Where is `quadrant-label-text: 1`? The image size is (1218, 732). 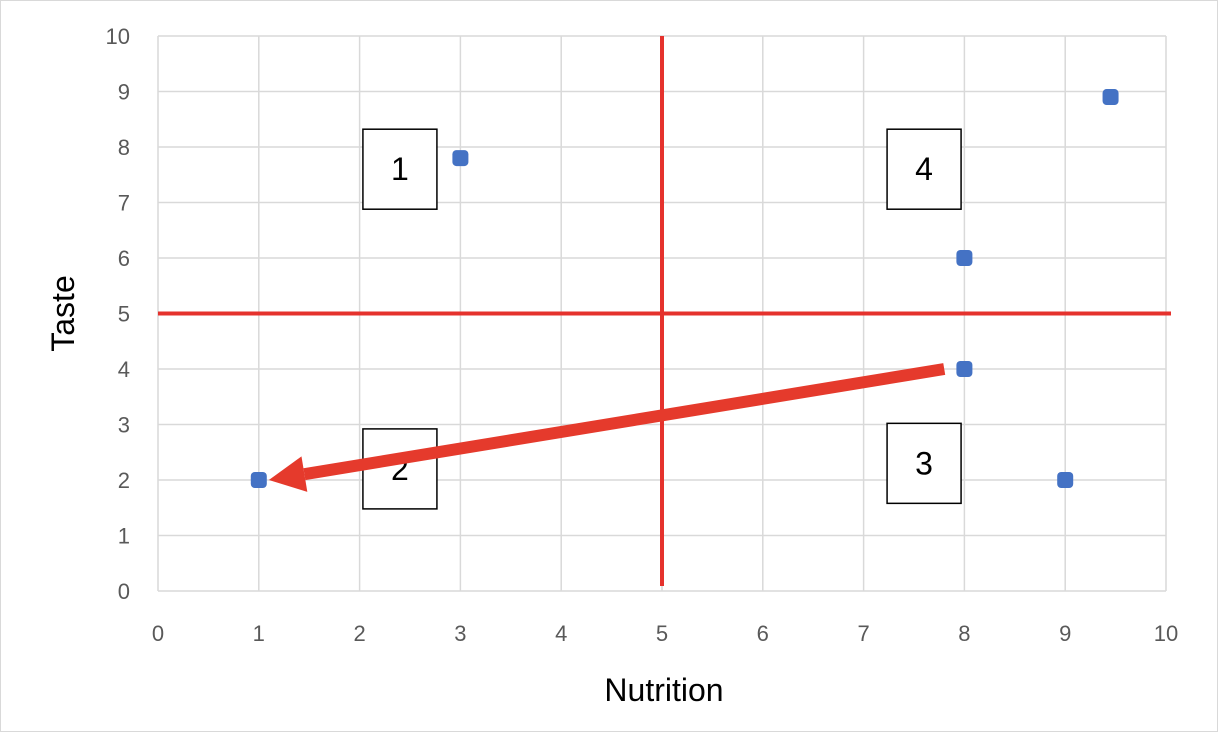 quadrant-label-text: 1 is located at coordinates (400, 169).